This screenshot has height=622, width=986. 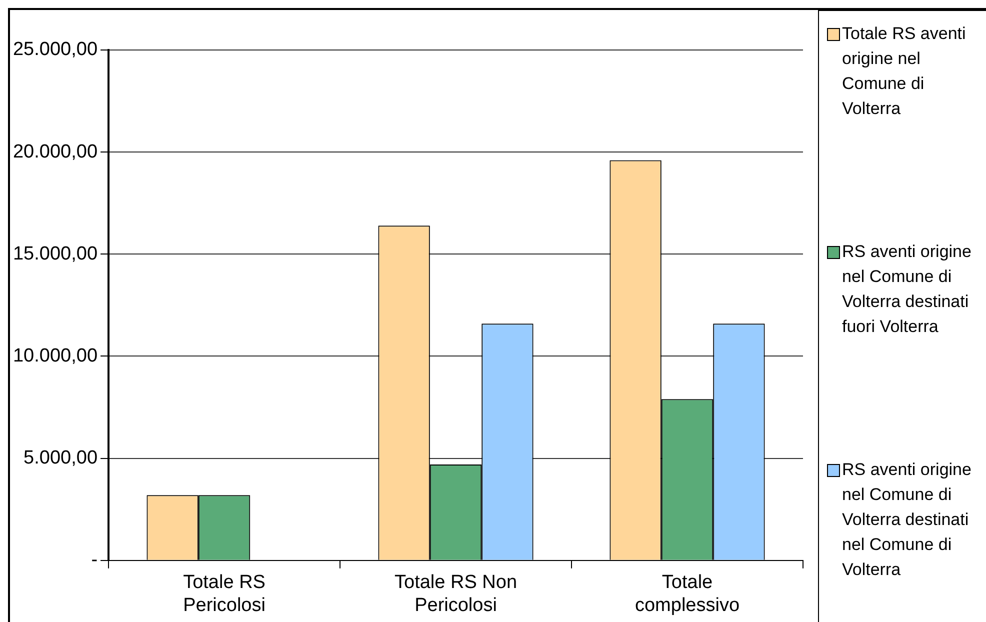 I want to click on x-tick-label: Totale complessivo, so click(x=687, y=594).